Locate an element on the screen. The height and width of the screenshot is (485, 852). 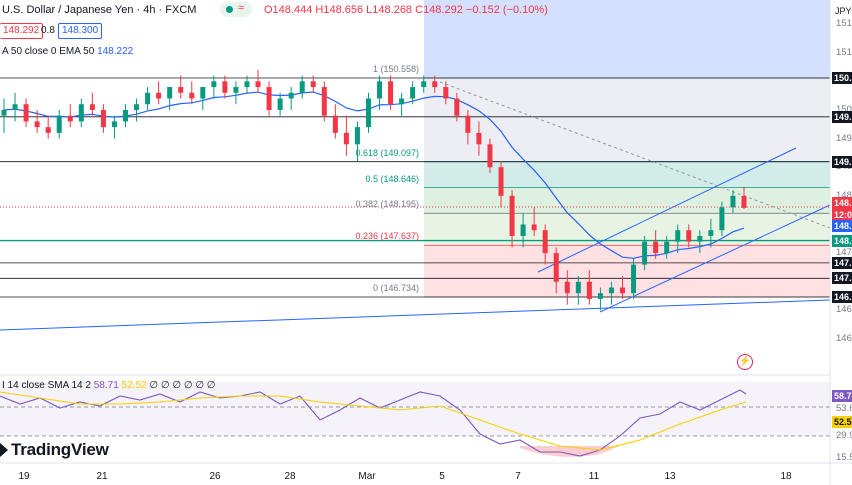
time-label: 11 is located at coordinates (594, 476).